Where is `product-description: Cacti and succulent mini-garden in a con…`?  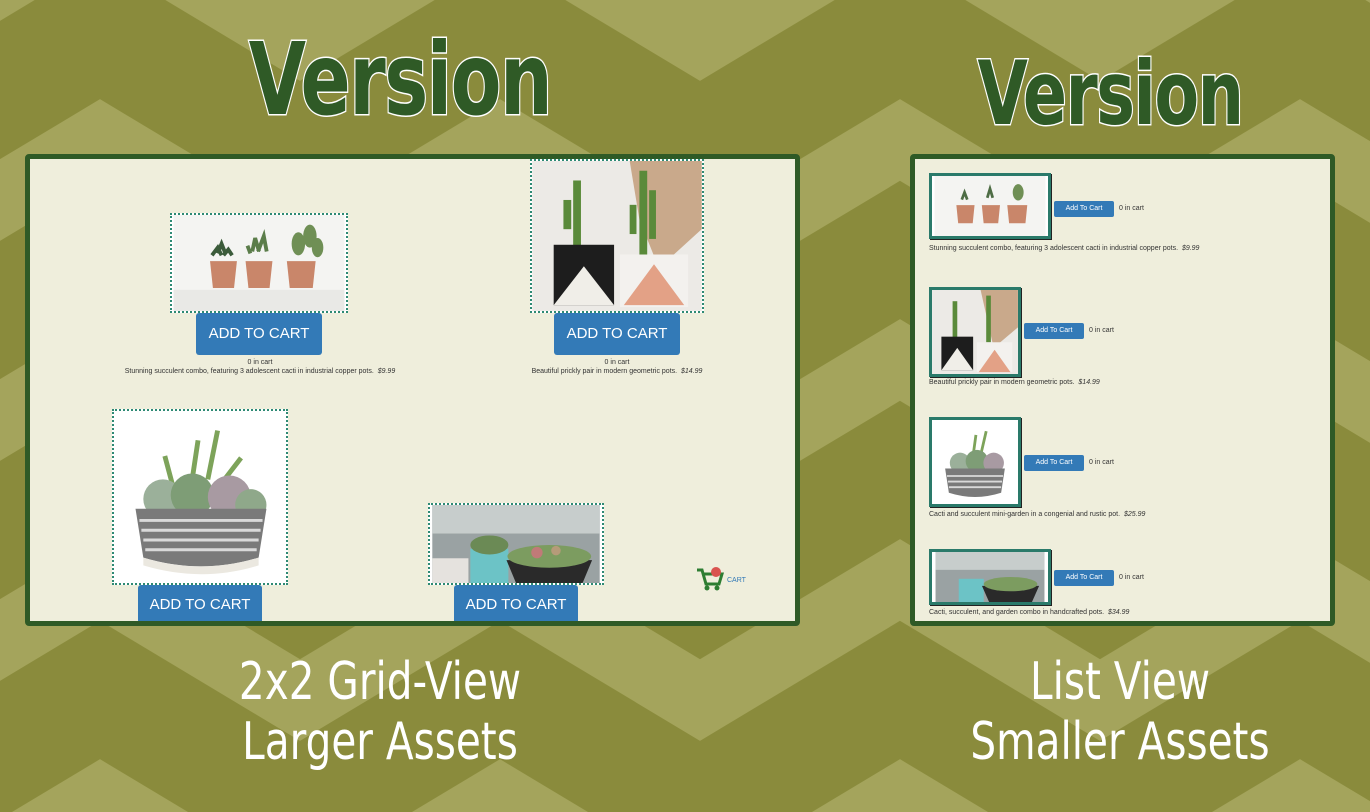 product-description: Cacti and succulent mini-garden in a con… is located at coordinates (1037, 514).